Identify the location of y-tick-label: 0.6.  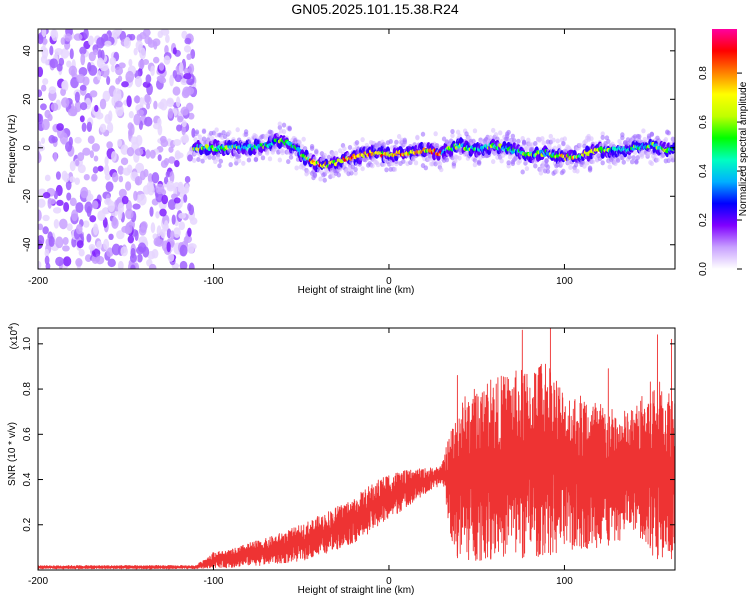
(27, 434).